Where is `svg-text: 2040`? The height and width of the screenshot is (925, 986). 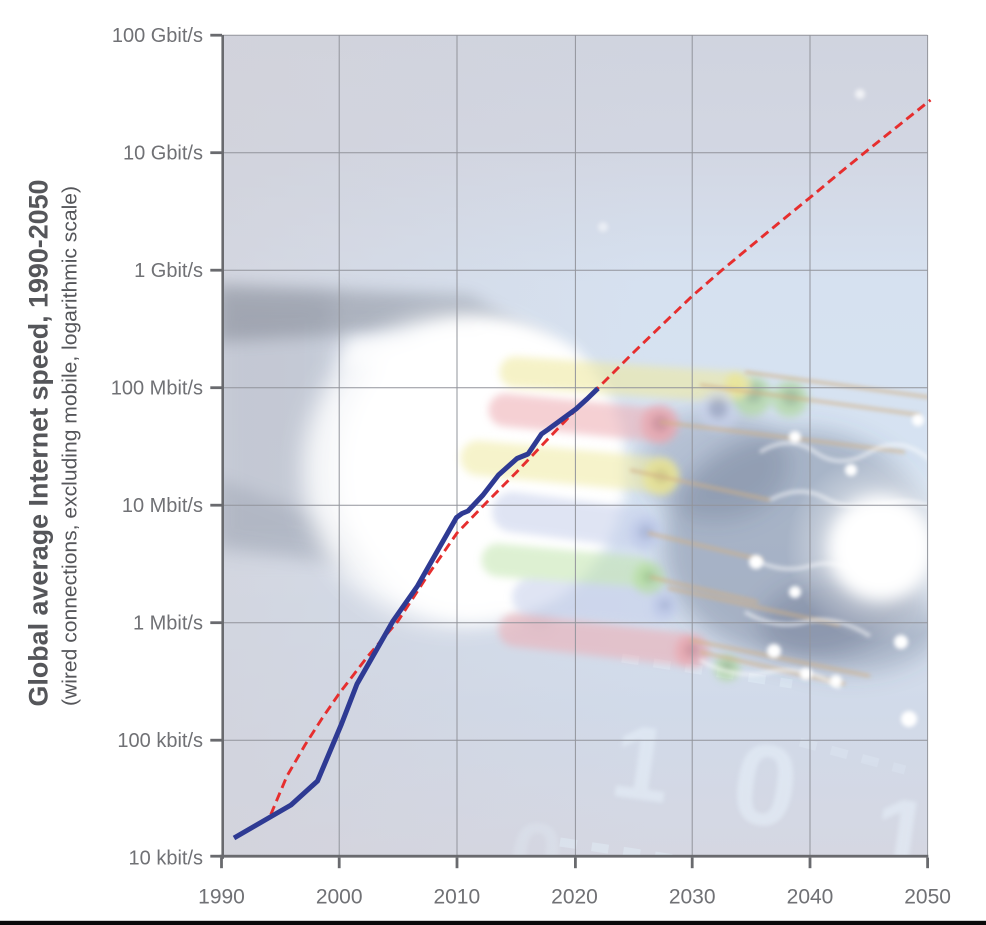 svg-text: 2040 is located at coordinates (810, 897).